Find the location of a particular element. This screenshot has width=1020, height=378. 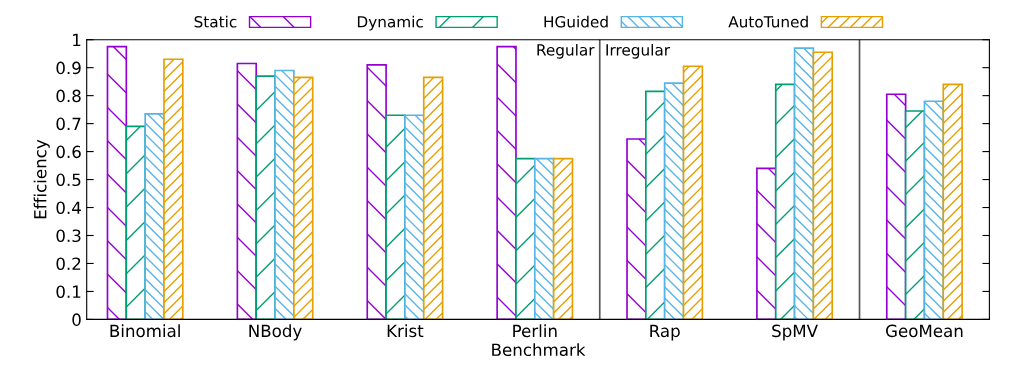

annotation: Regular is located at coordinates (566, 51).